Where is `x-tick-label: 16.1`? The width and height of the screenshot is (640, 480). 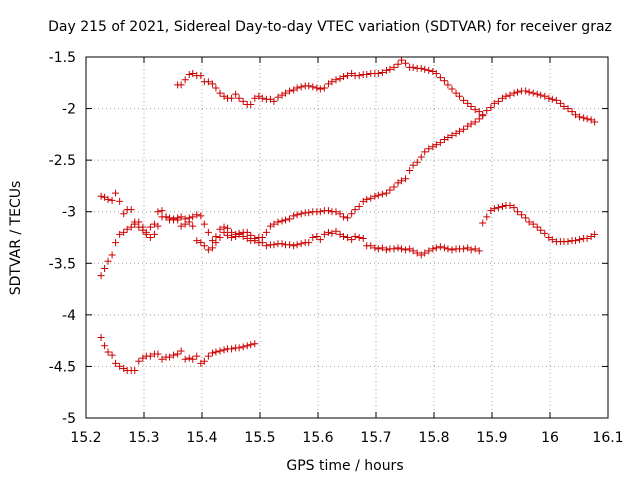 x-tick-label: 16.1 is located at coordinates (607, 438).